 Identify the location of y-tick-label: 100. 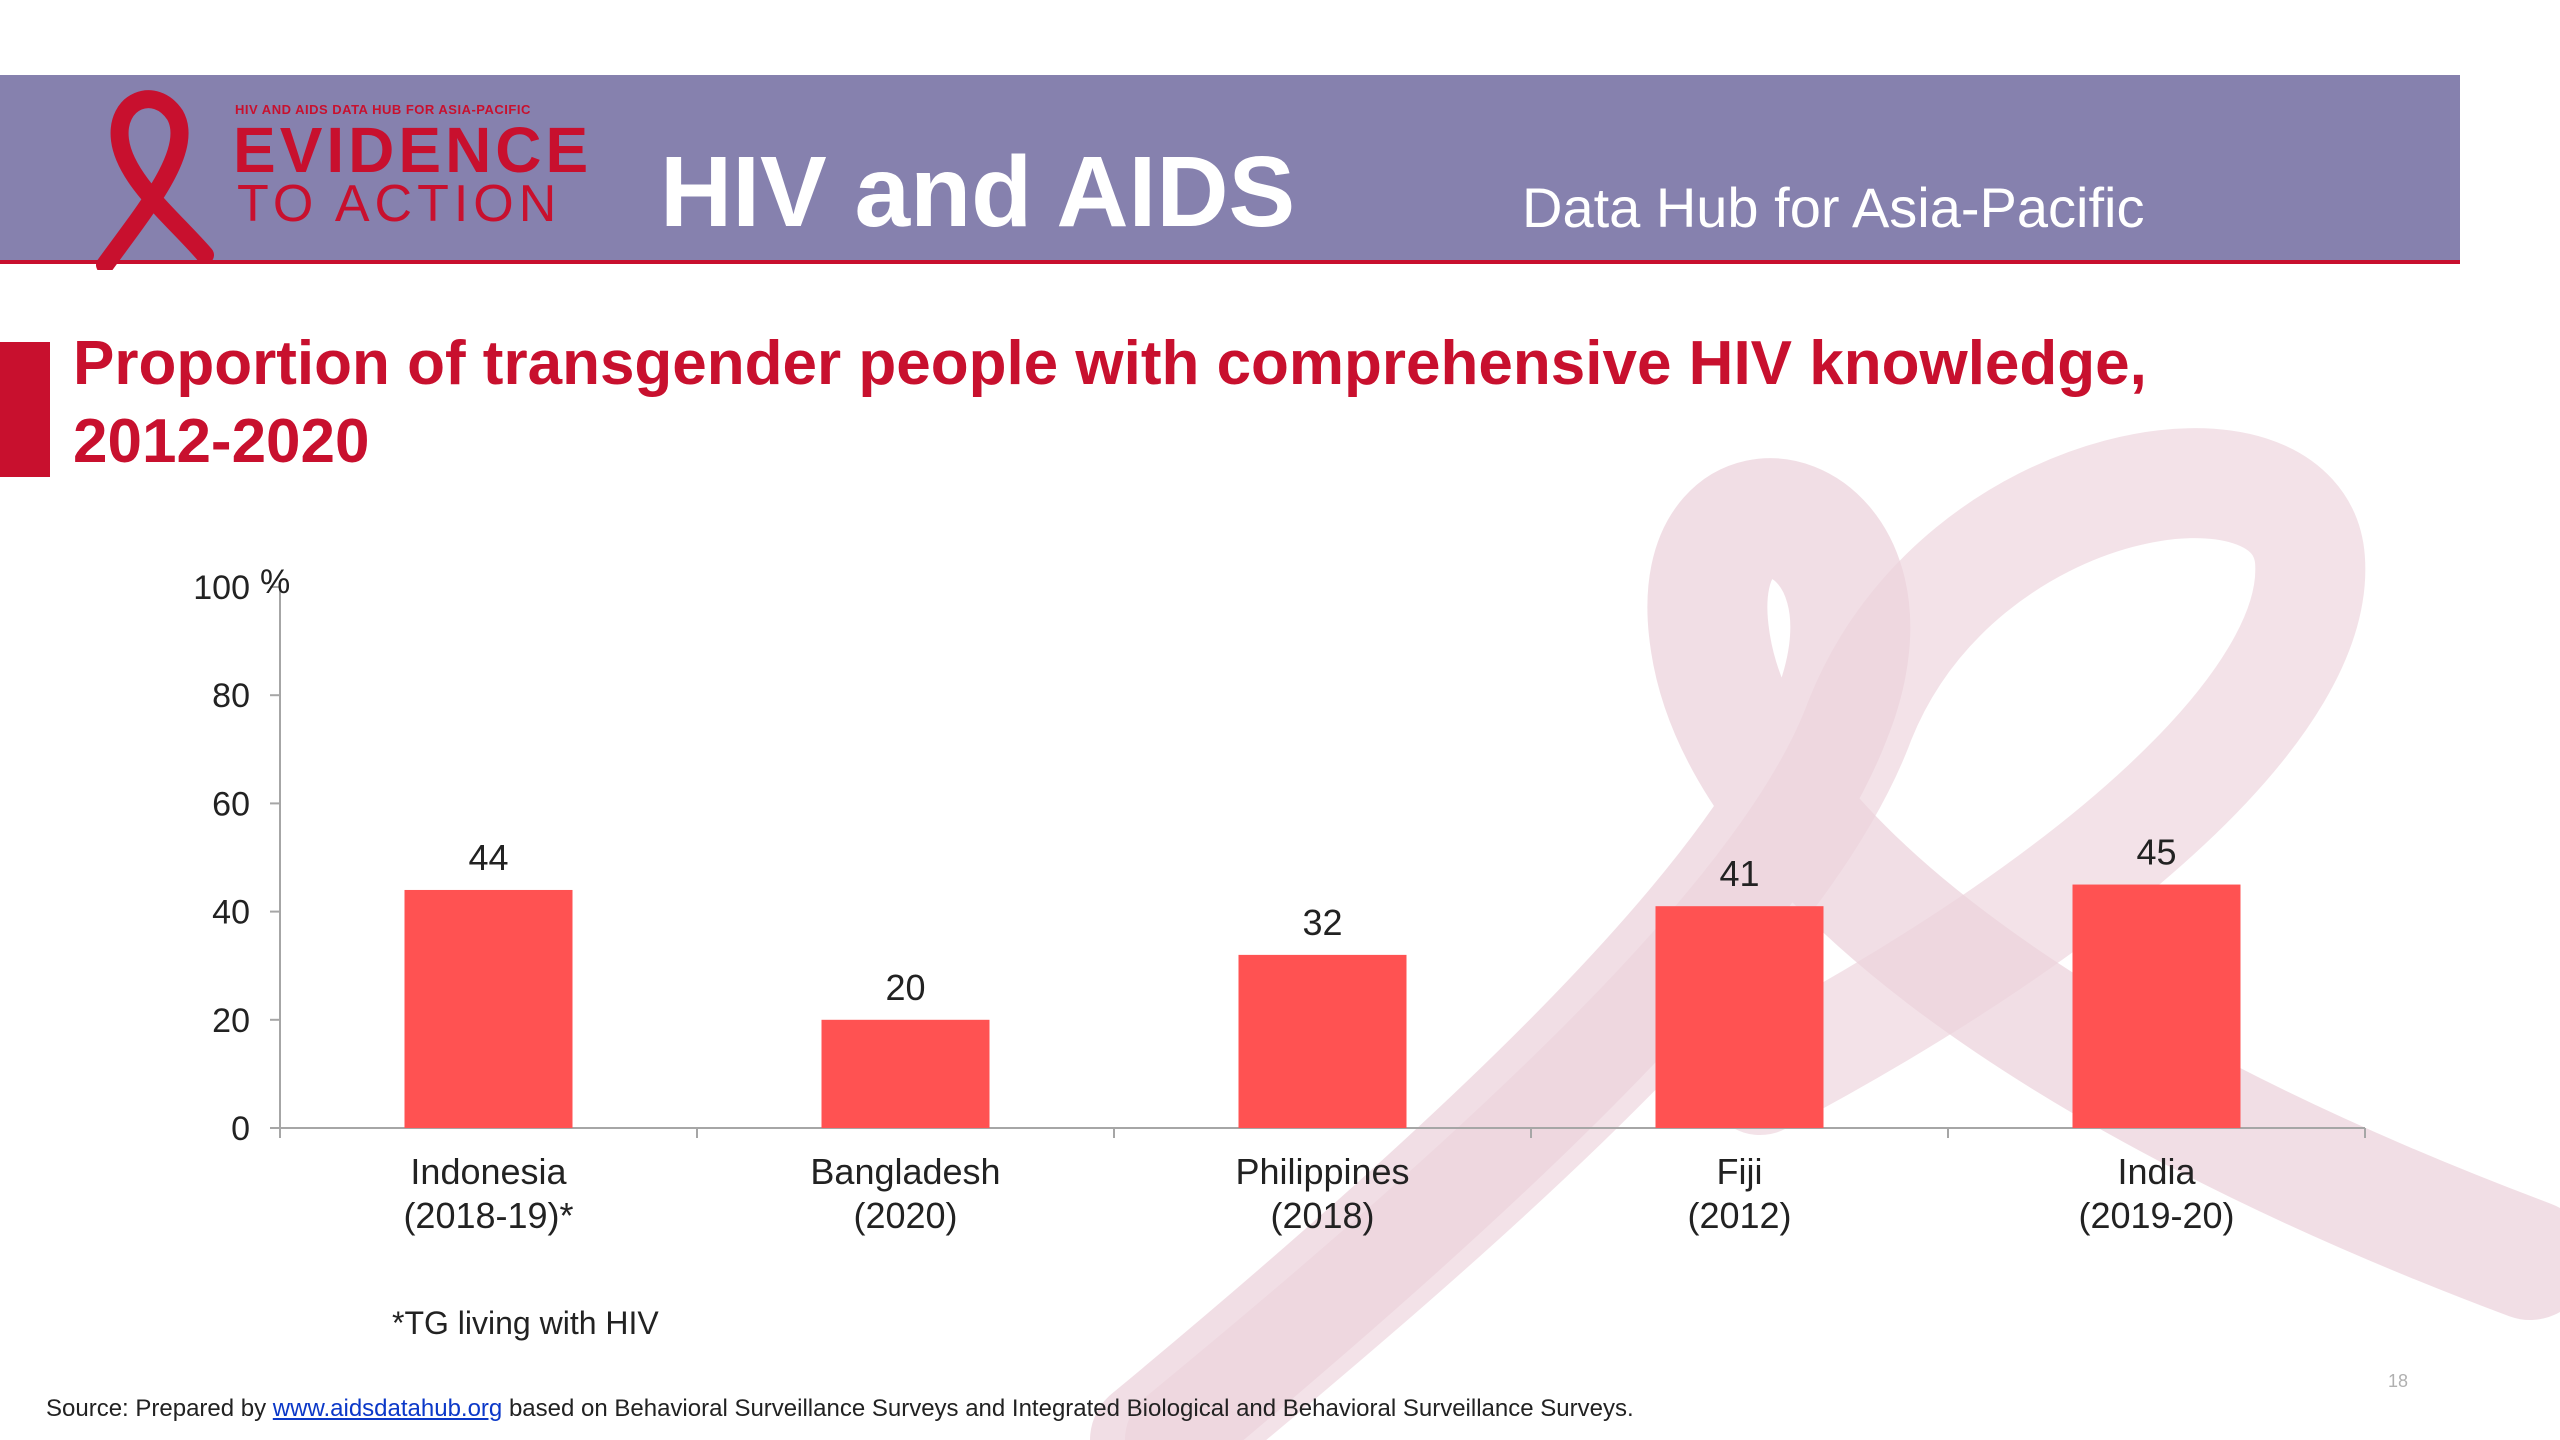
(221, 588).